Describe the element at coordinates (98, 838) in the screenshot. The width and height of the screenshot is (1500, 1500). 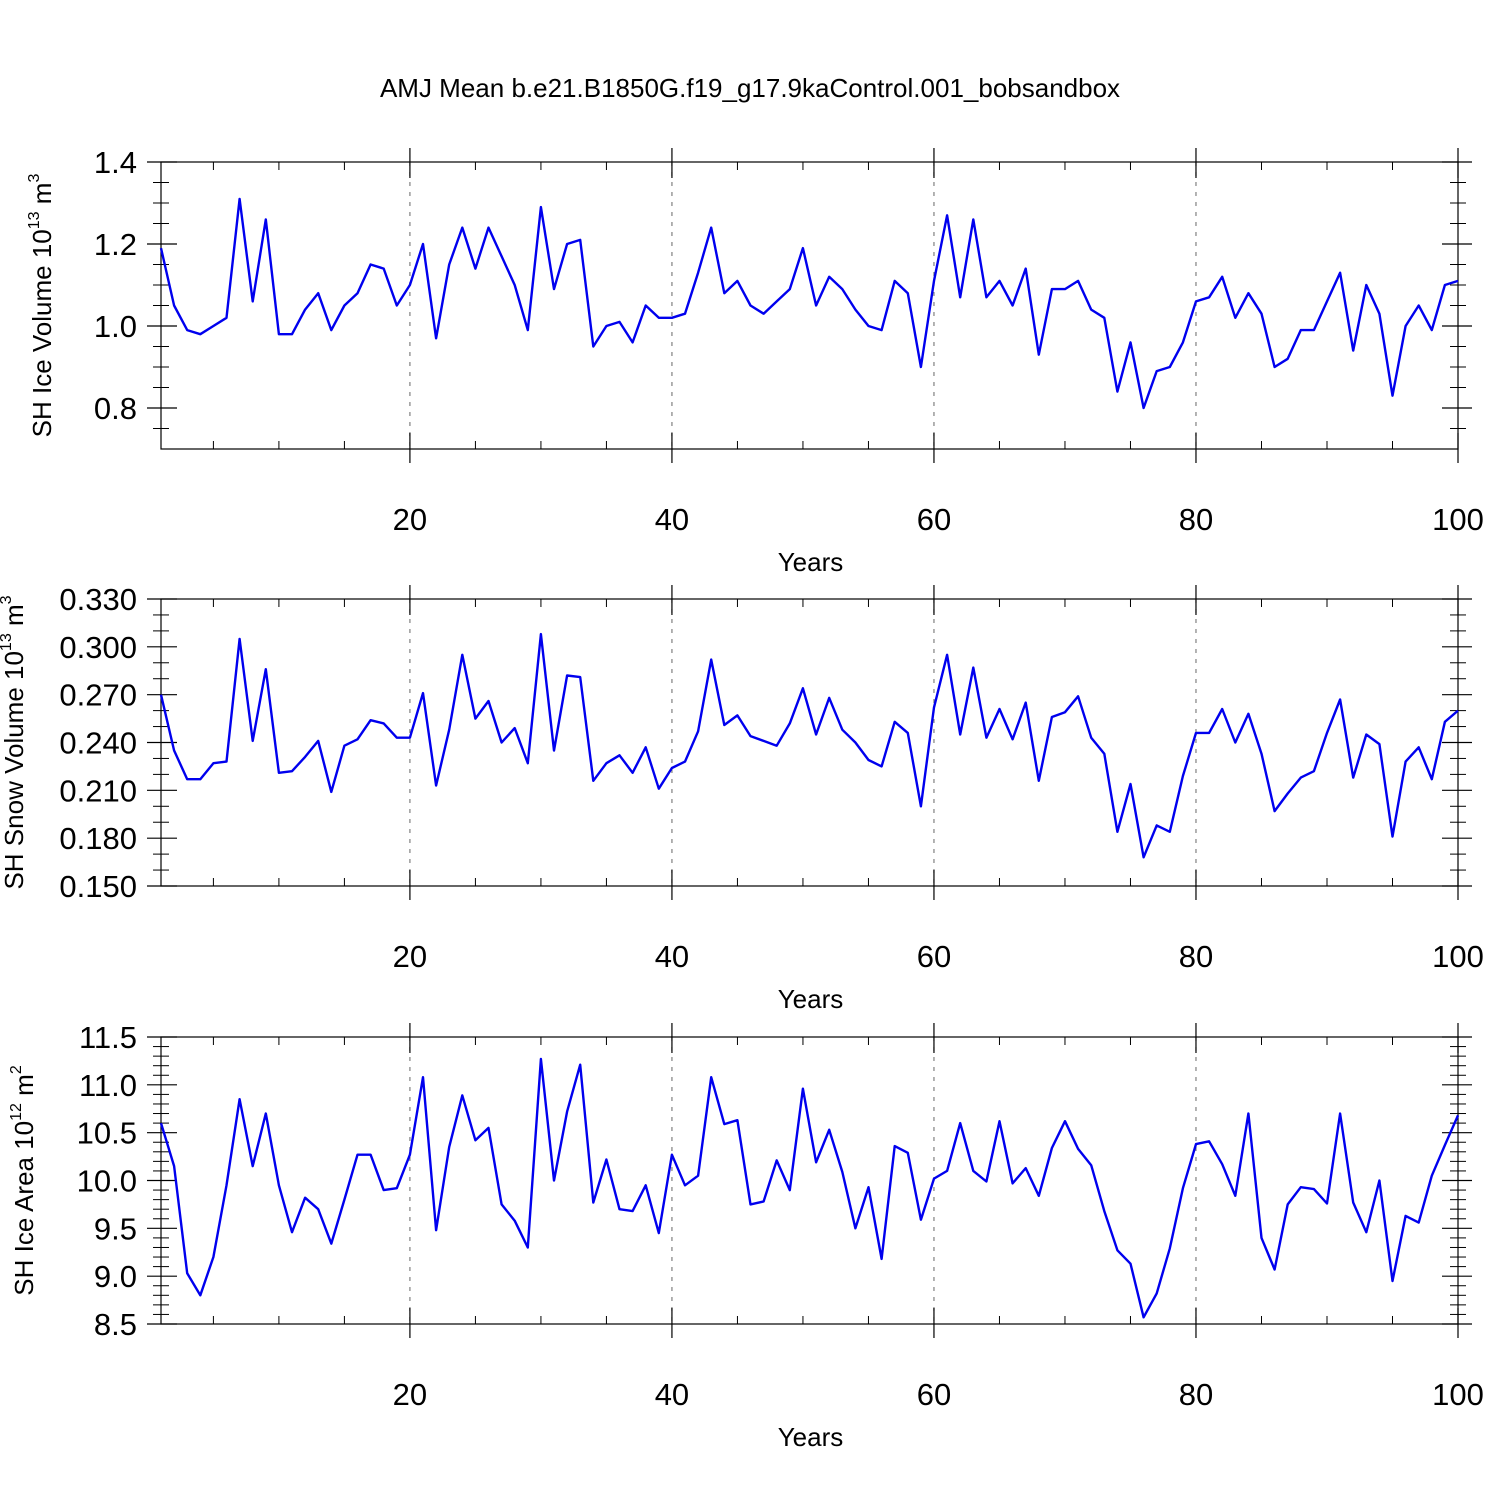
I see `y-tick-label: 0.180` at that location.